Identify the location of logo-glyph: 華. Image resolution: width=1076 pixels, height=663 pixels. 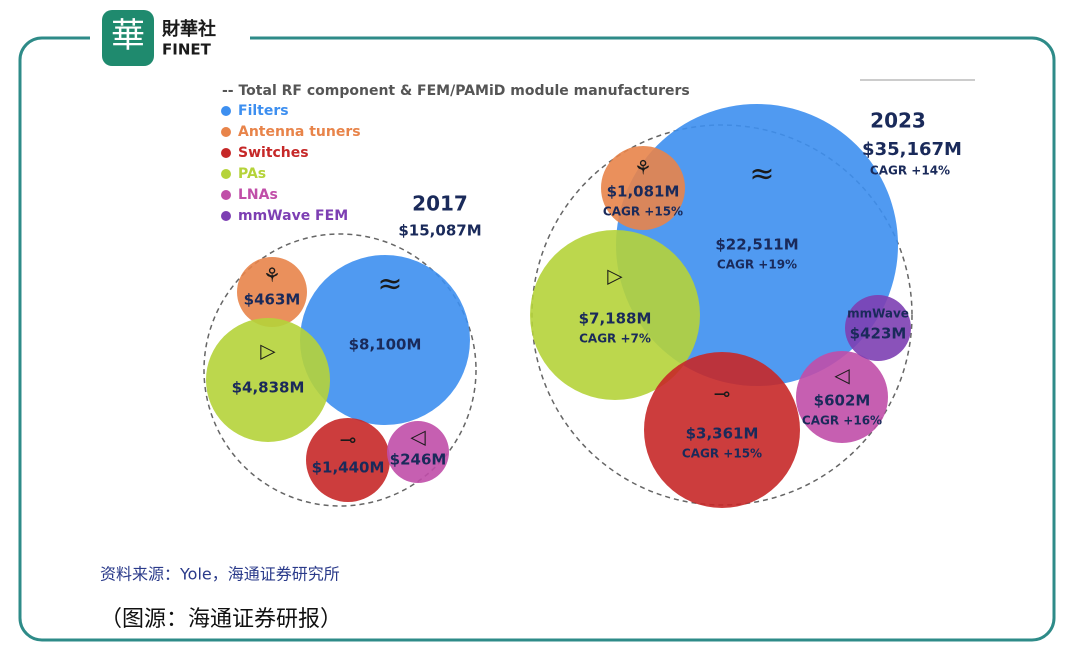
(128, 36).